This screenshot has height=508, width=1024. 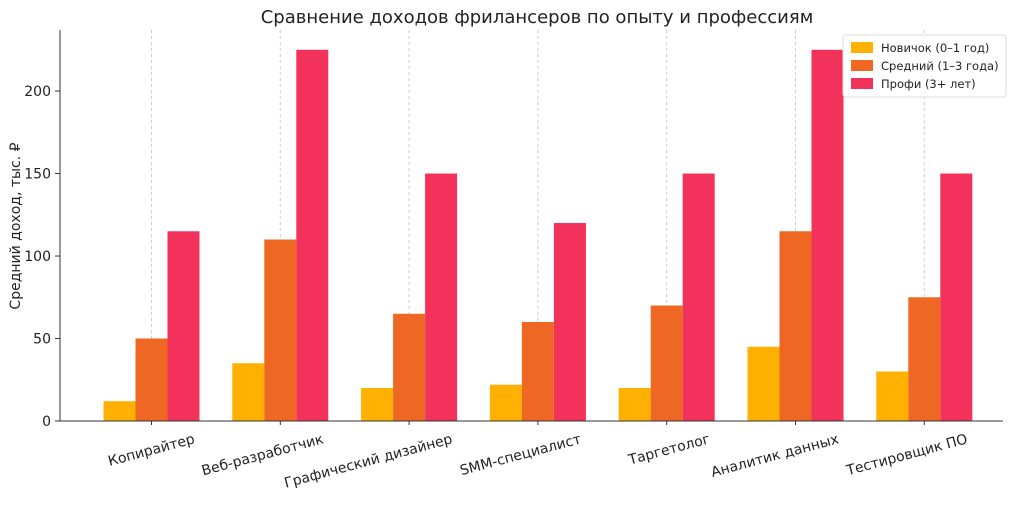 What do you see at coordinates (669, 449) in the screenshot?
I see `x-tick-label: Таргетолог` at bounding box center [669, 449].